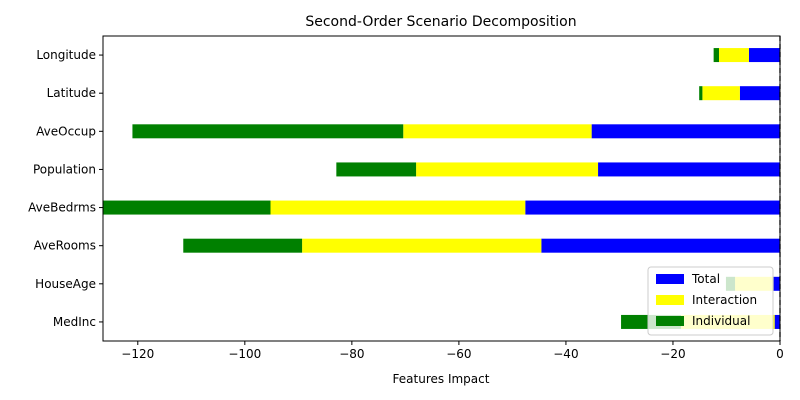  Describe the element at coordinates (733, 55) in the screenshot. I see `bar-interaction-longitude` at that location.